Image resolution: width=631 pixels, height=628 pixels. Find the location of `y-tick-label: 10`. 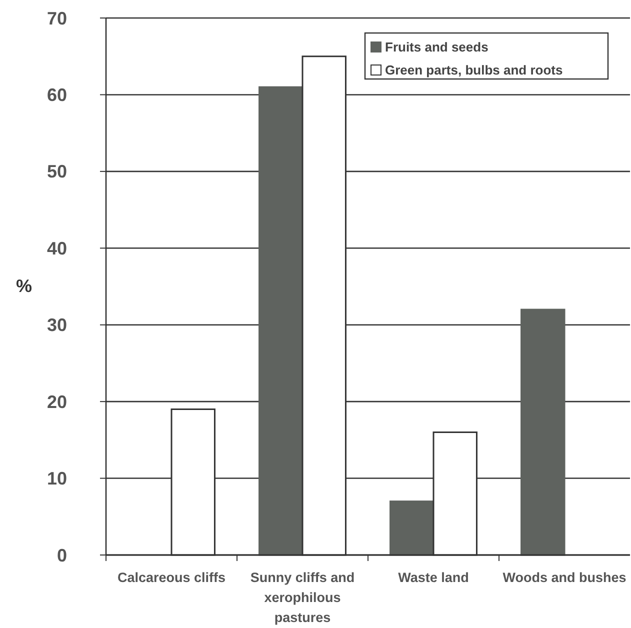

y-tick-label: 10 is located at coordinates (56, 478).